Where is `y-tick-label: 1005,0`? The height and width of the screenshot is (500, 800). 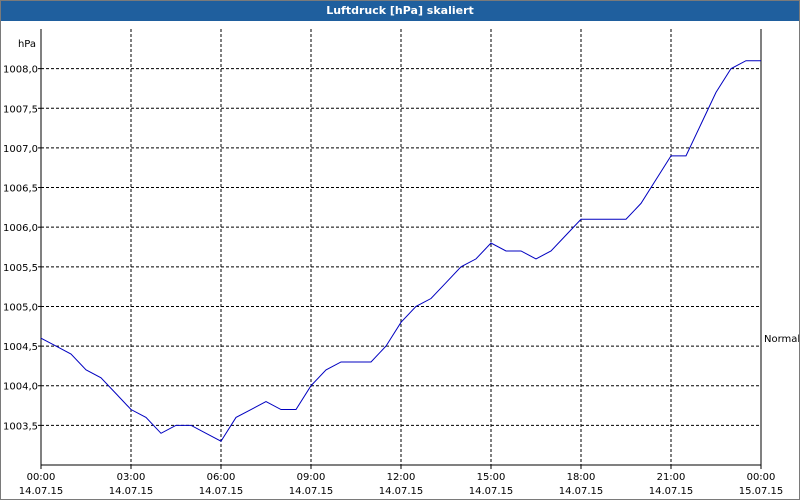 y-tick-label: 1005,0 is located at coordinates (20, 307).